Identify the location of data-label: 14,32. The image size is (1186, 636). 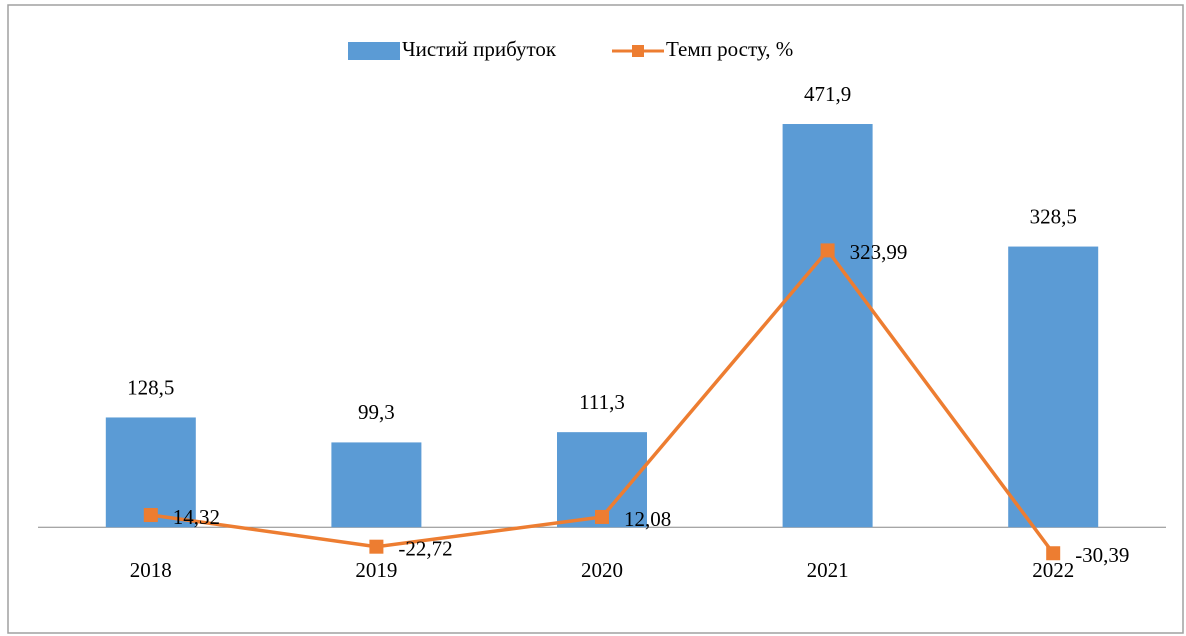
(196, 517).